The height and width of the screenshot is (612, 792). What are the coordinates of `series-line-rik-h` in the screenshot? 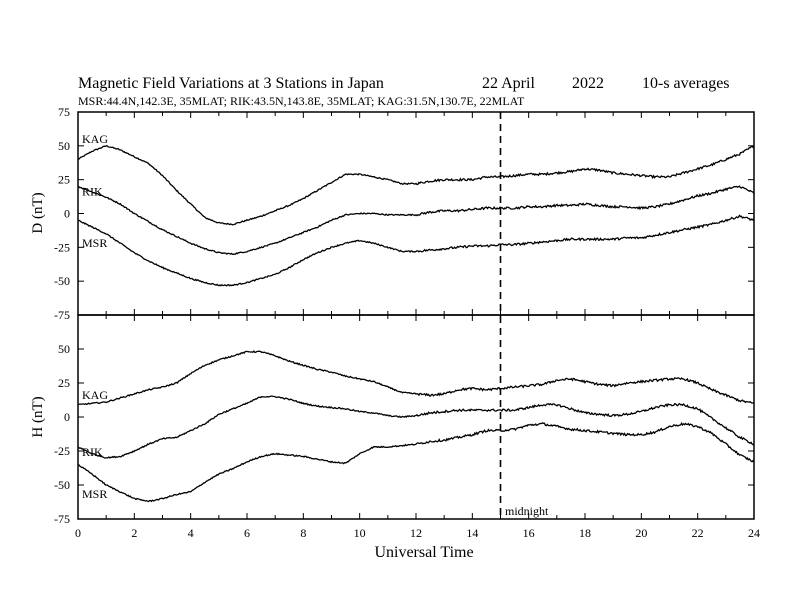 It's located at (416, 427).